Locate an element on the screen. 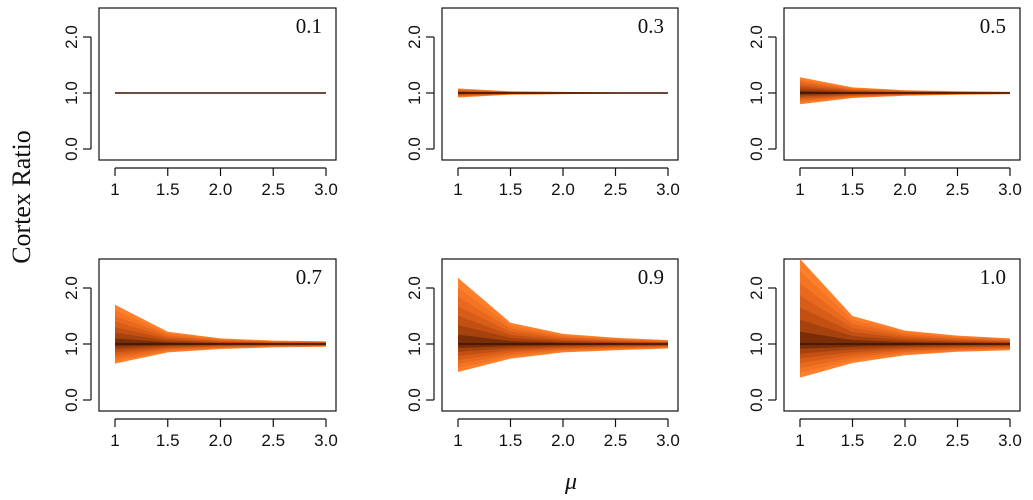  panel-3: 1 1.5 2.0 2.5 3.0 0.0 1.0 2.0 0.5 is located at coordinates (884, 103).